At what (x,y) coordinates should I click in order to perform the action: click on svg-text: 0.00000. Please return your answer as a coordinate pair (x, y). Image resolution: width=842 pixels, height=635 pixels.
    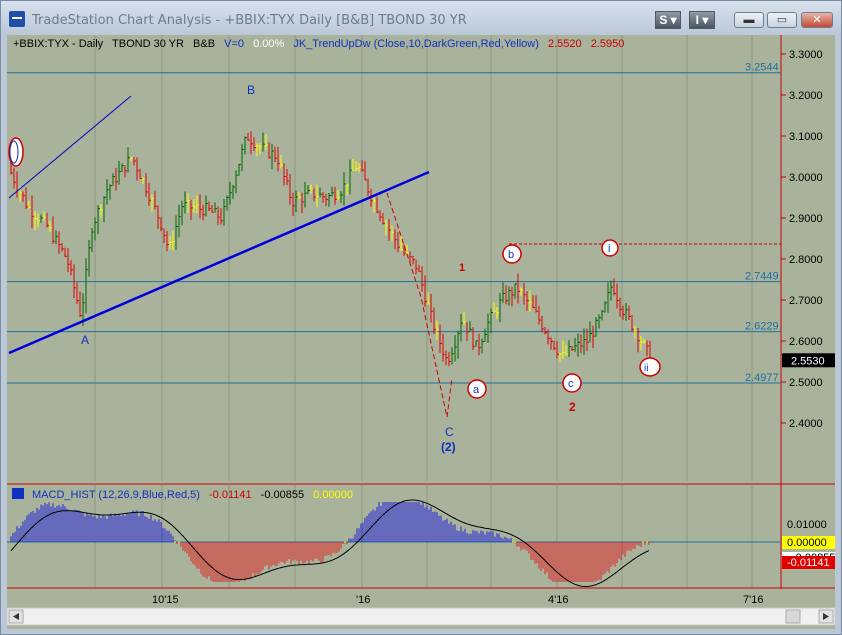
    Looking at the image, I should click on (807, 543).